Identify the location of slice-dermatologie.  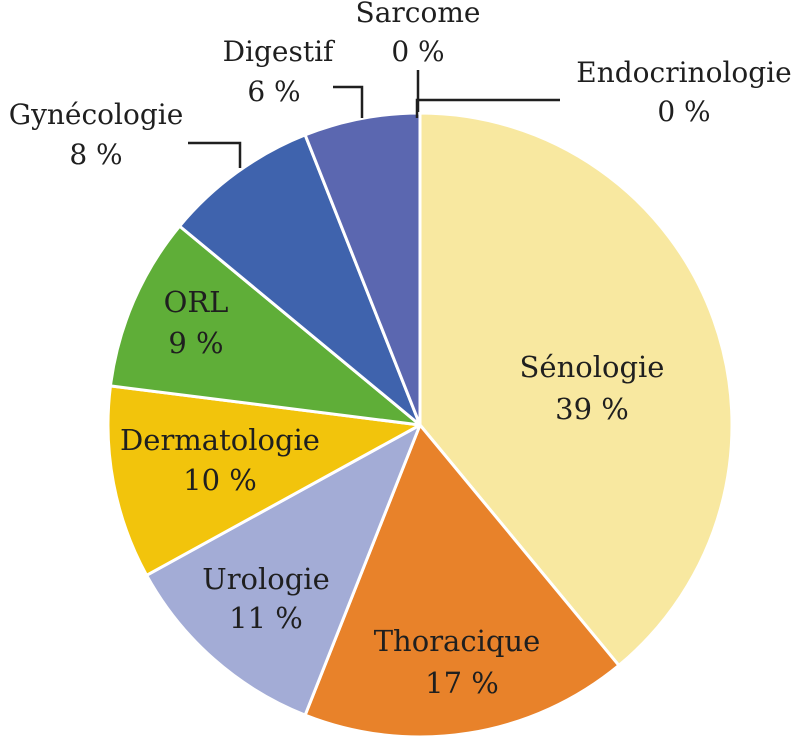
(264, 480).